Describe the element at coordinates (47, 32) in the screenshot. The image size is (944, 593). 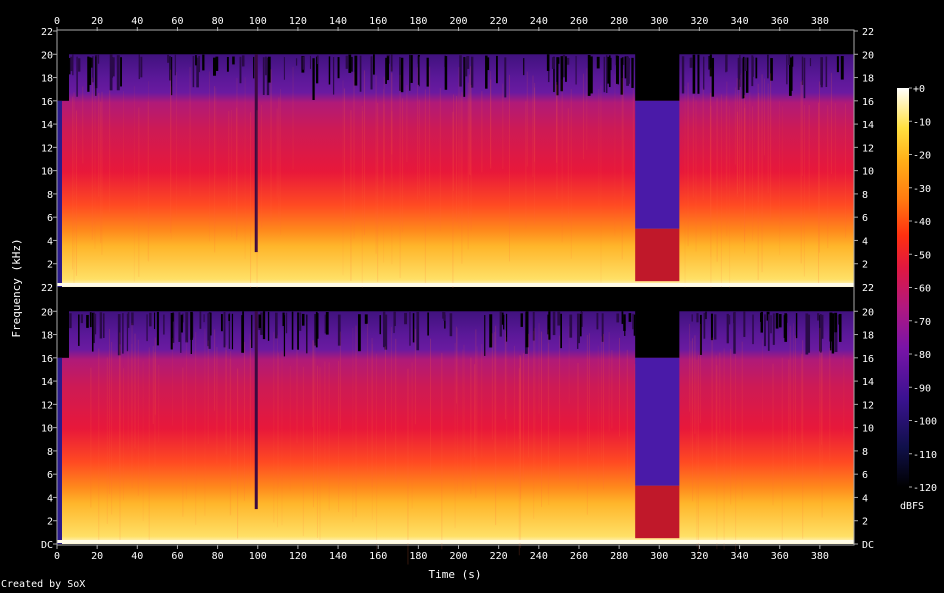
I see `y-tick-label-left: 22` at that location.